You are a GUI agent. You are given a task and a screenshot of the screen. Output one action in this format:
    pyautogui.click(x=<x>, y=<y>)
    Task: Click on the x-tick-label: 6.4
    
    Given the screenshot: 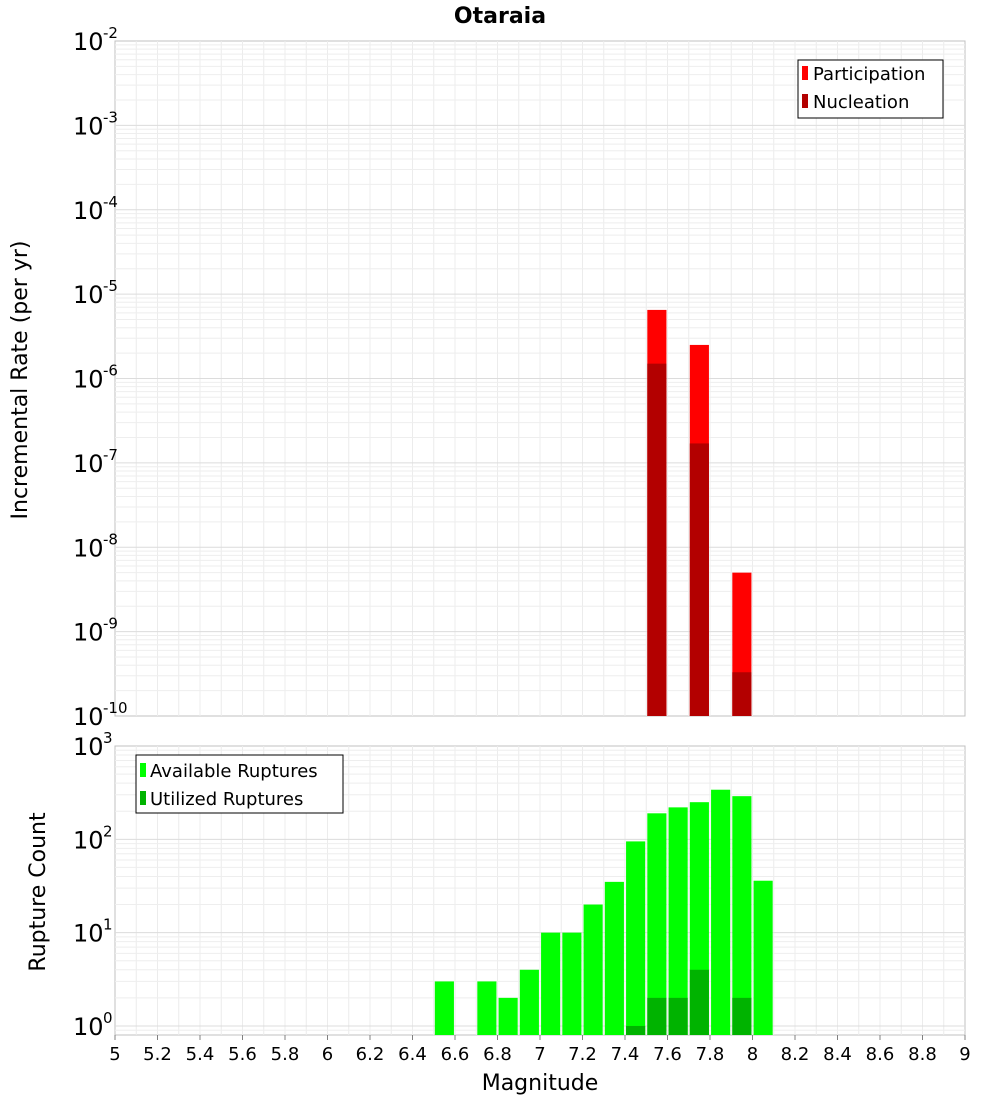 What is the action you would take?
    pyautogui.click(x=412, y=1054)
    